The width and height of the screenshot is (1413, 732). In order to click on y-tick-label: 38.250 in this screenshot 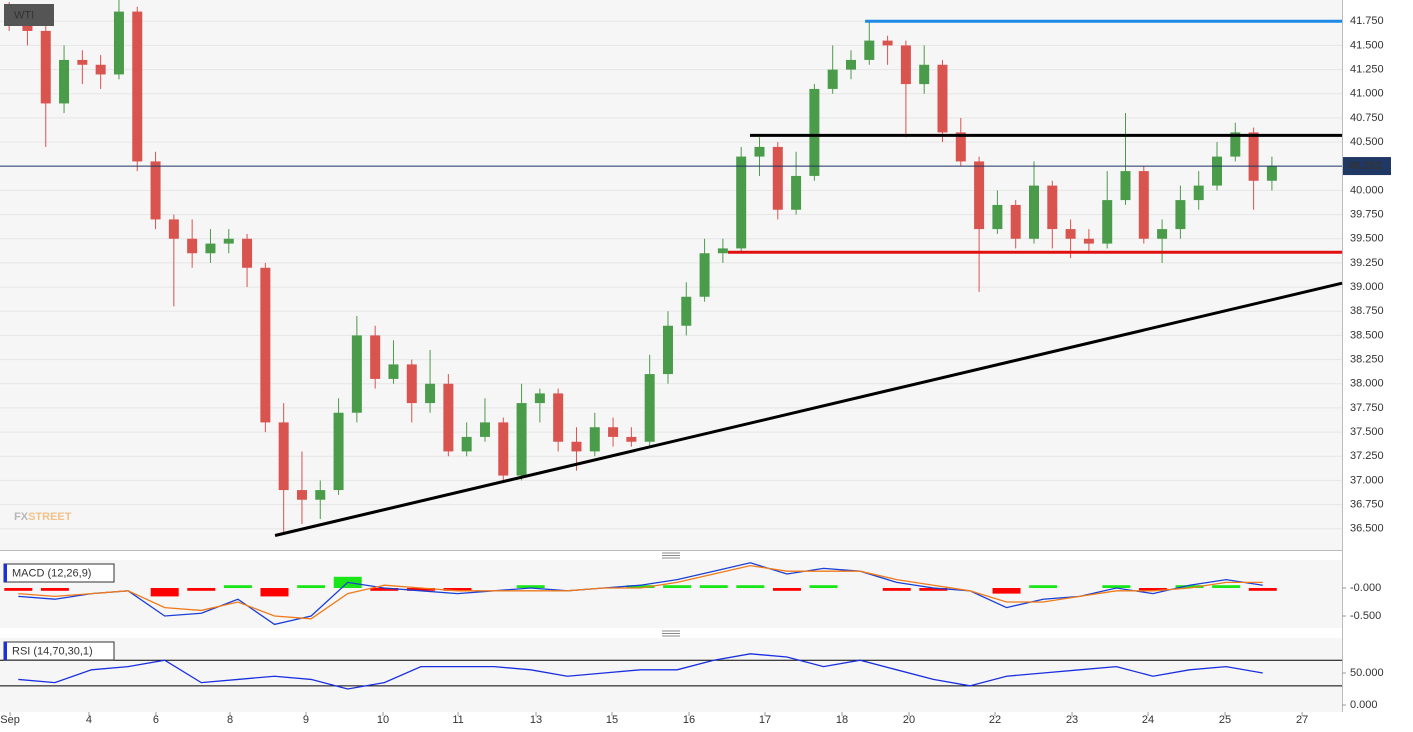, I will do `click(1367, 359)`.